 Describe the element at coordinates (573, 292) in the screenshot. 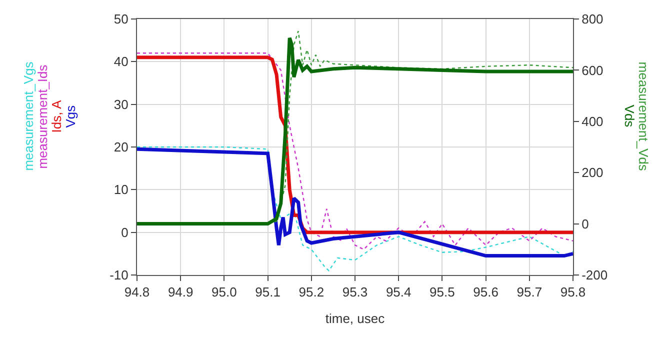

I see `x-tick-label: 95.8` at that location.